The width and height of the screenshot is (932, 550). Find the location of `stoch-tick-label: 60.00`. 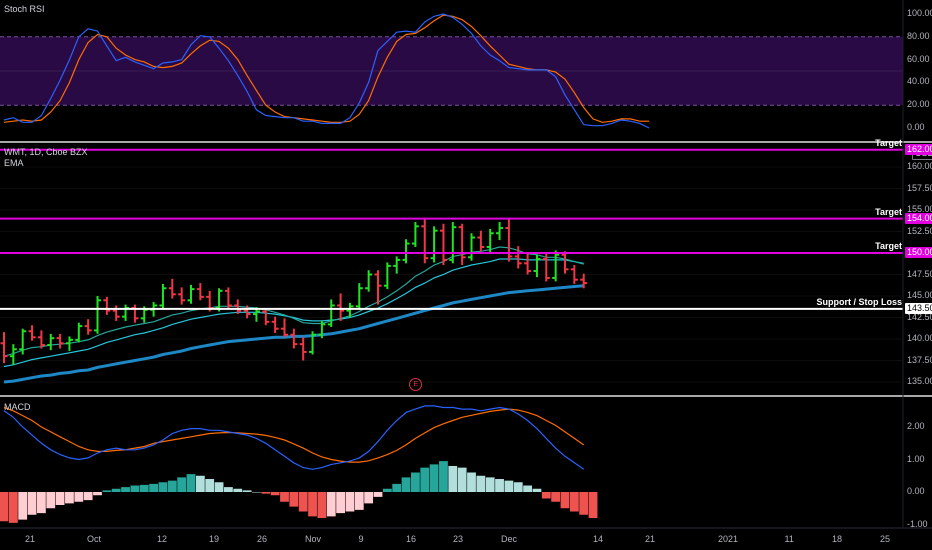

stoch-tick-label: 60.00 is located at coordinates (918, 58).